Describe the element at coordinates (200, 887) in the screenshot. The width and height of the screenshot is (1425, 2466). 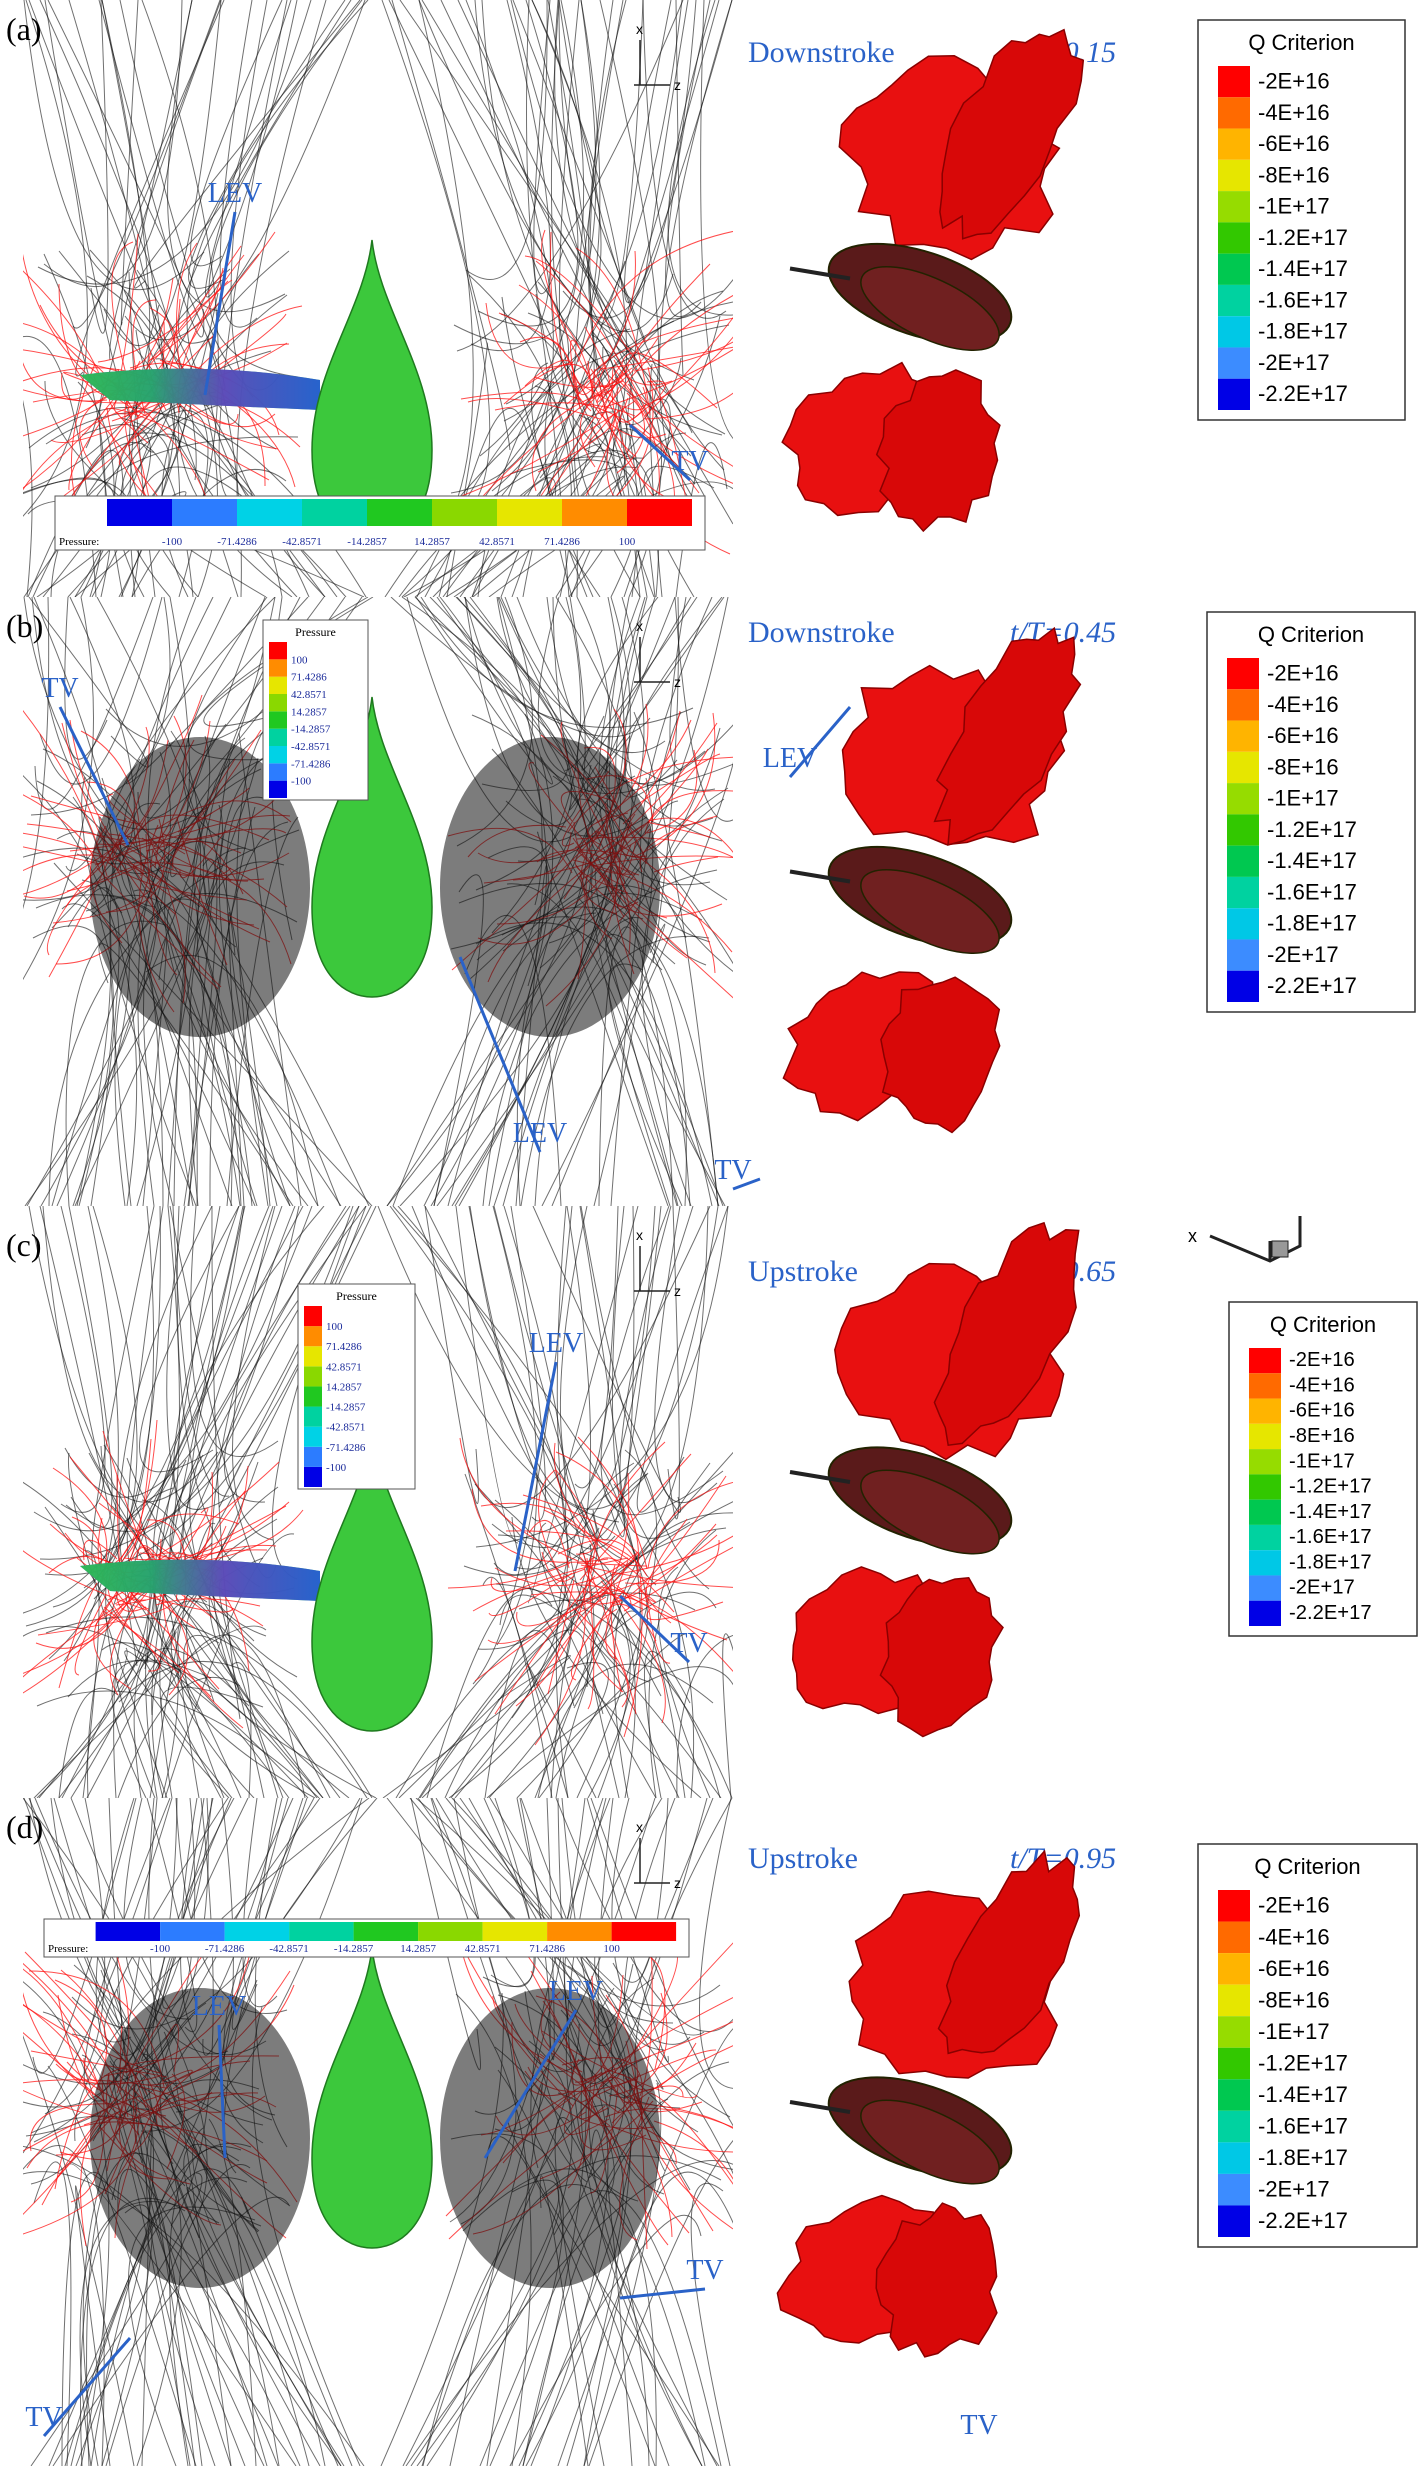
I see `dark-core-left` at that location.